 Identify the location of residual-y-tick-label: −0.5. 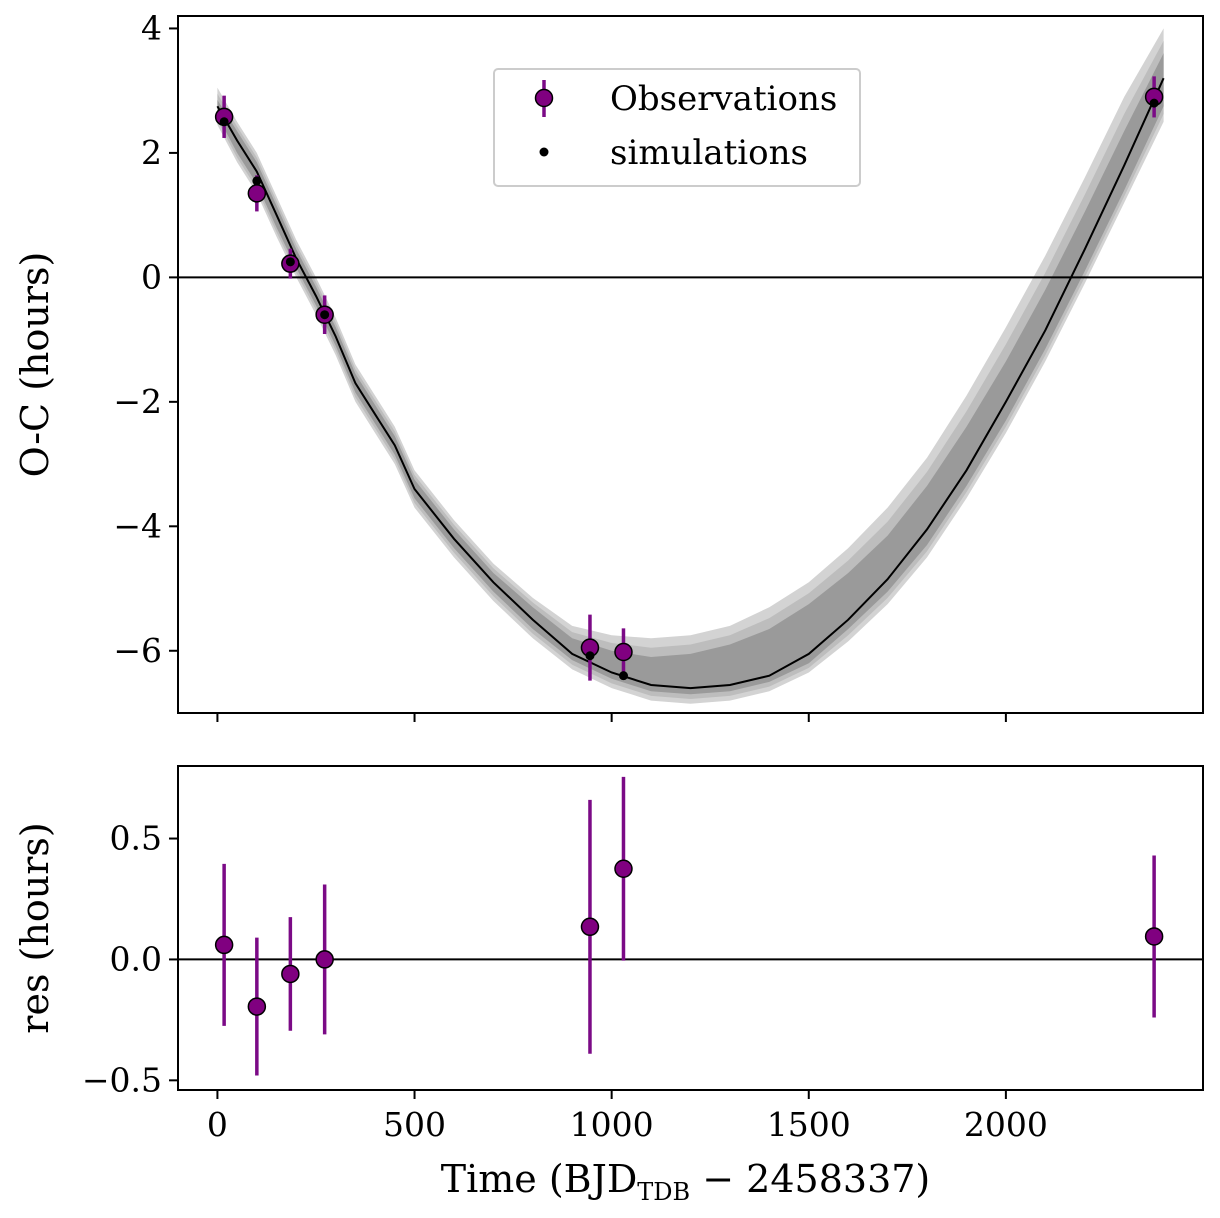
(122, 1079).